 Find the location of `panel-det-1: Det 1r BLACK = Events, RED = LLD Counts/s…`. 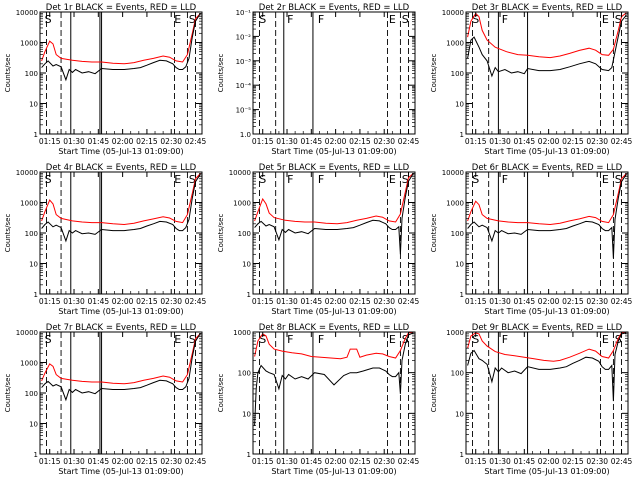

panel-det-1: Det 1r BLACK = Events, RED = LLD Counts/s… is located at coordinates (105, 79).